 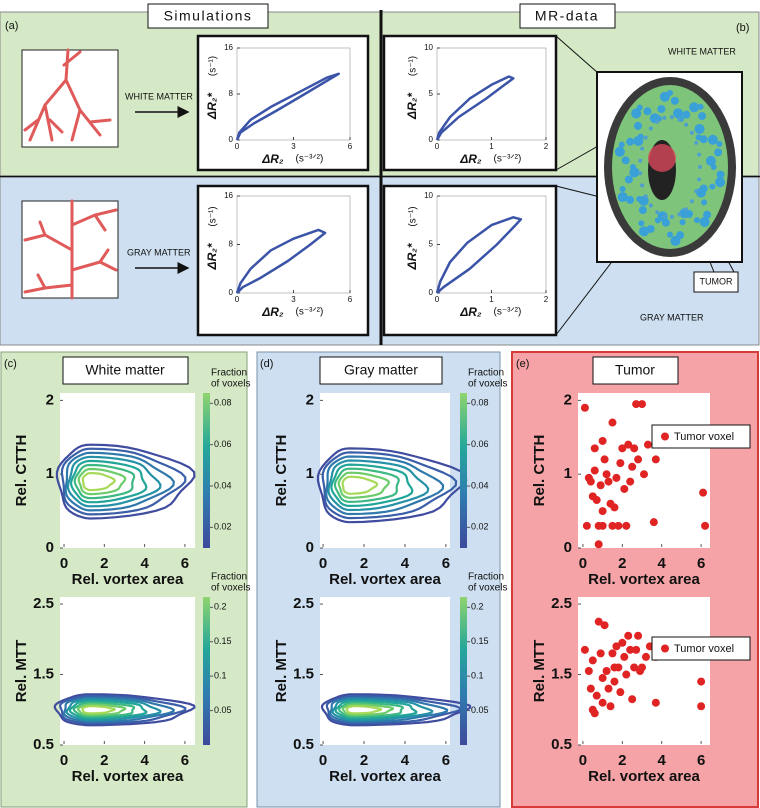 I want to click on y-axis-label: ΔR₂*, so click(x=212, y=256).